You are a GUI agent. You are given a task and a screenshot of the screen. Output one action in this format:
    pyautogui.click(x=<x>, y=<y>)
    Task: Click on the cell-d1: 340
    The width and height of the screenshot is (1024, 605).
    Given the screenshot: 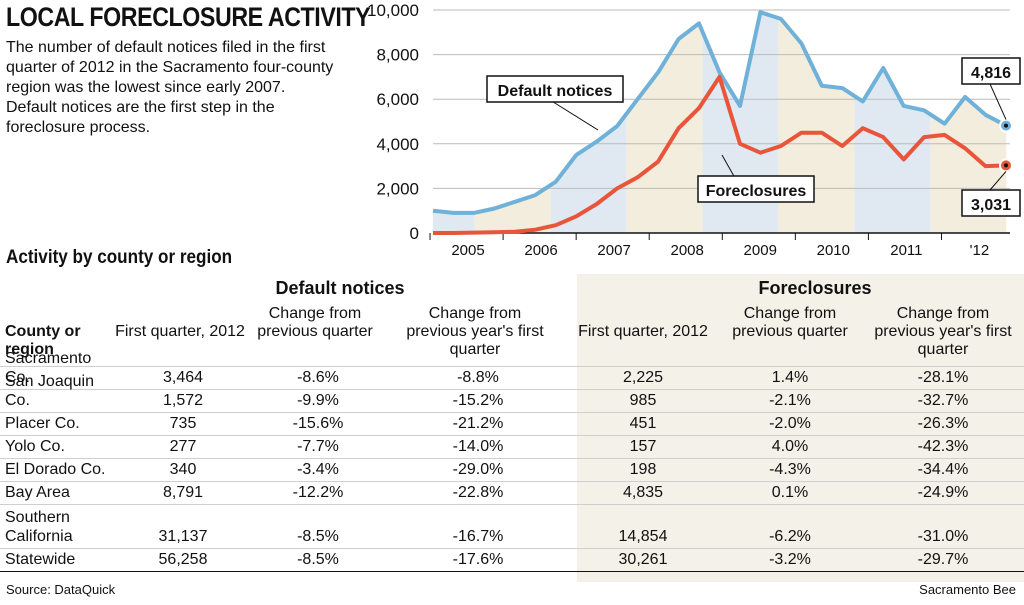 What is the action you would take?
    pyautogui.click(x=183, y=469)
    